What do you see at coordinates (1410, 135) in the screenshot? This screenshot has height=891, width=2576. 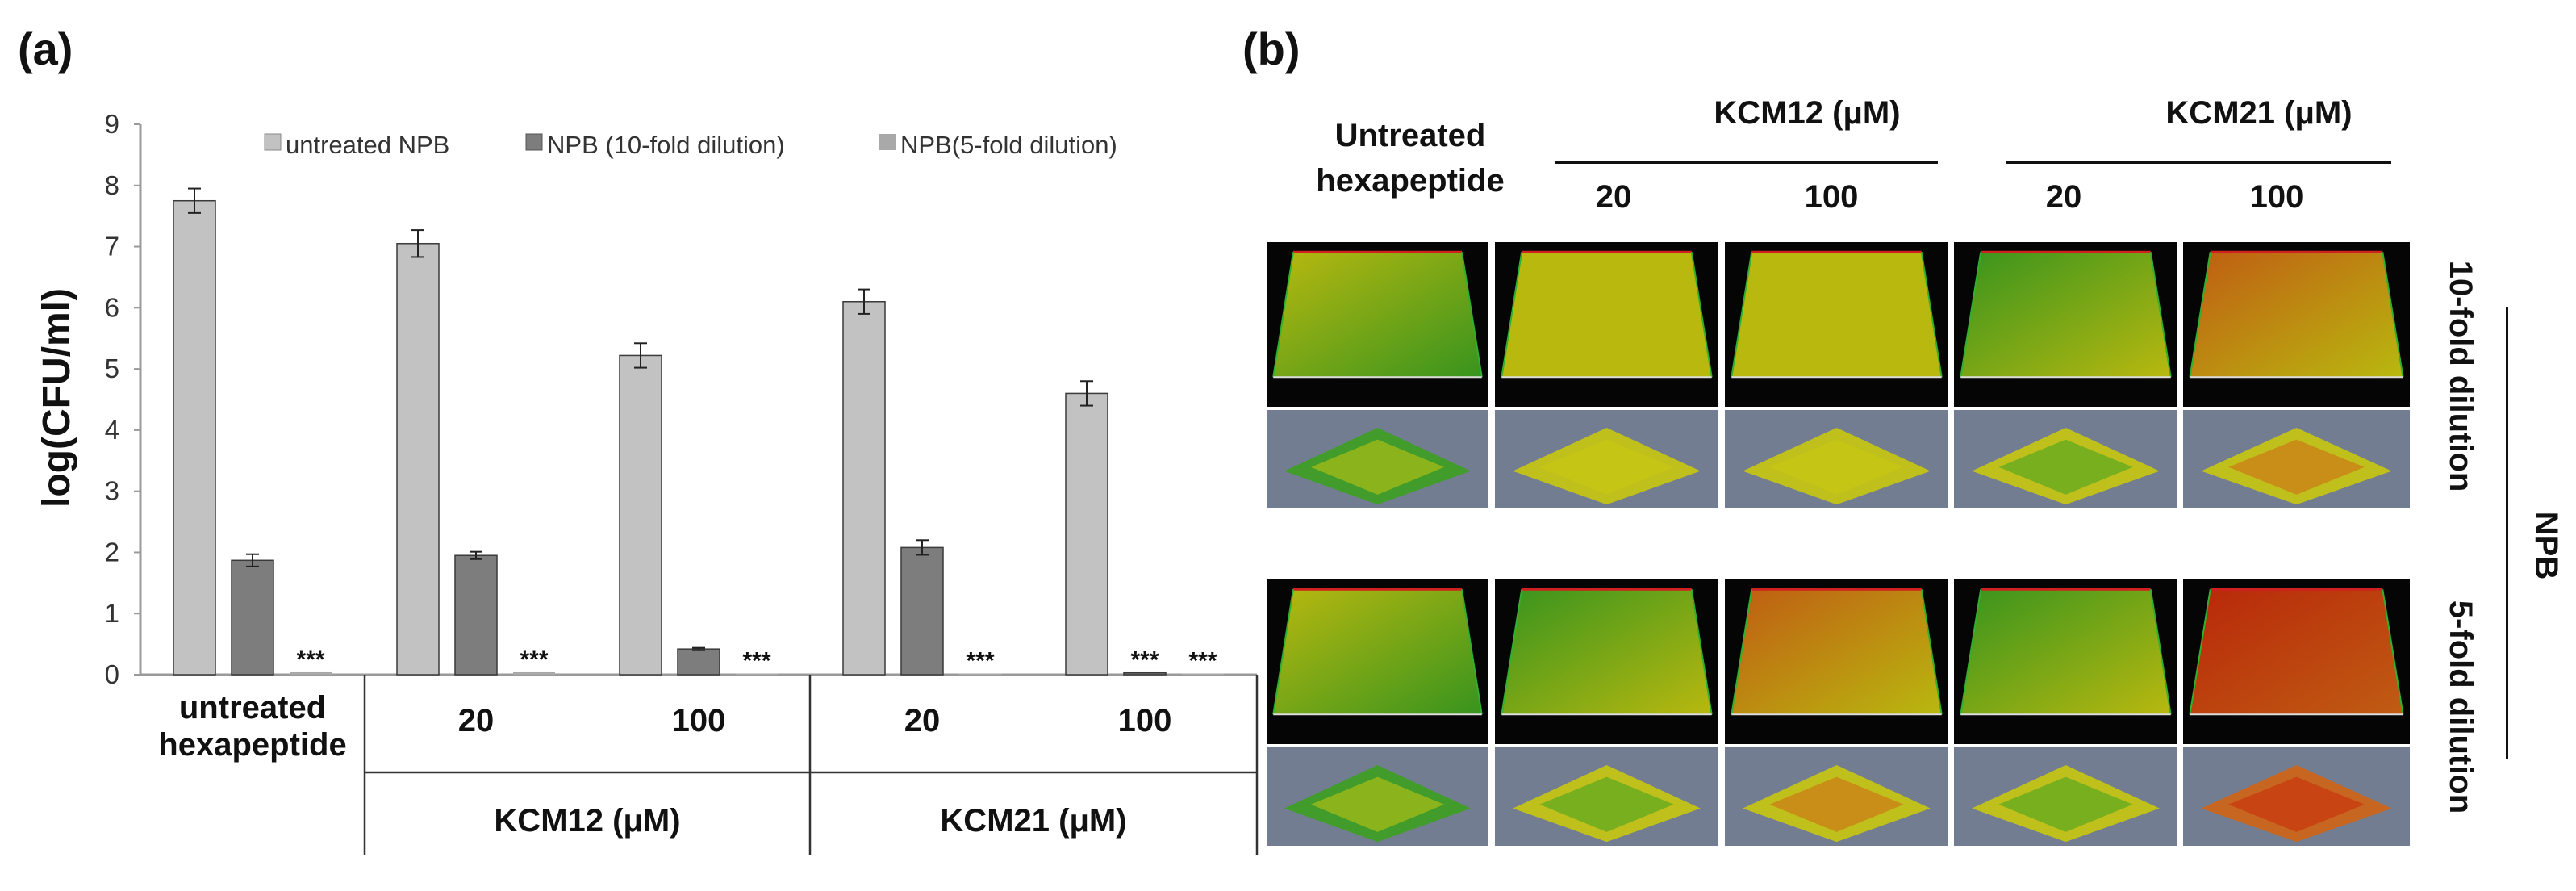 I see `untreated-header-line-1: Untreated` at bounding box center [1410, 135].